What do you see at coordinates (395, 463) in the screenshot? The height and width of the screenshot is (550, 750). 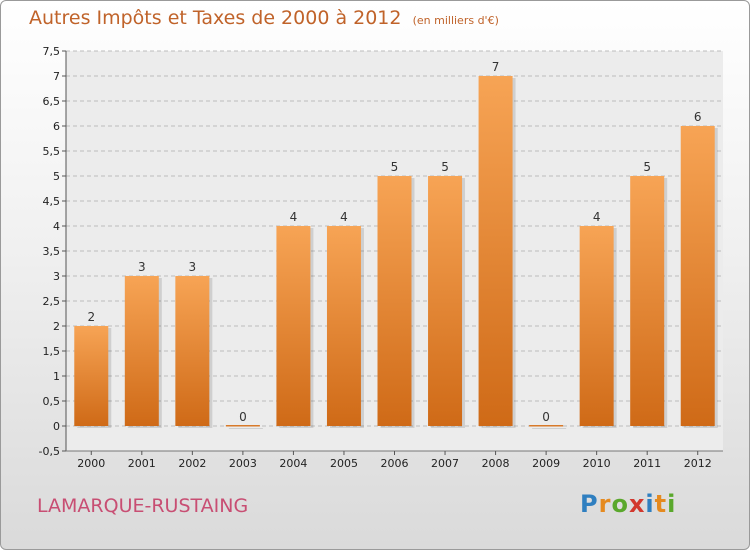 I see `x-tick-label: 2006` at bounding box center [395, 463].